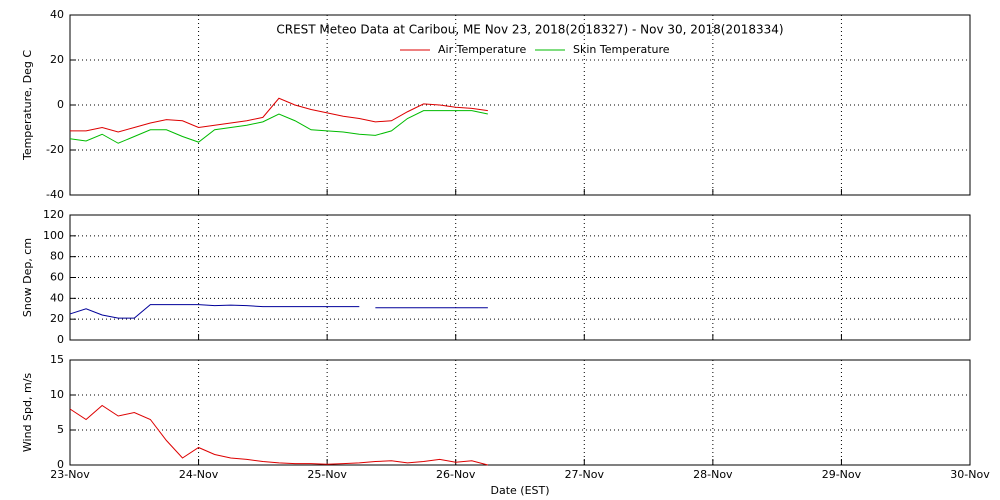 This screenshot has height=500, width=1000. I want to click on x-tick-label: 26-Nov, so click(456, 474).